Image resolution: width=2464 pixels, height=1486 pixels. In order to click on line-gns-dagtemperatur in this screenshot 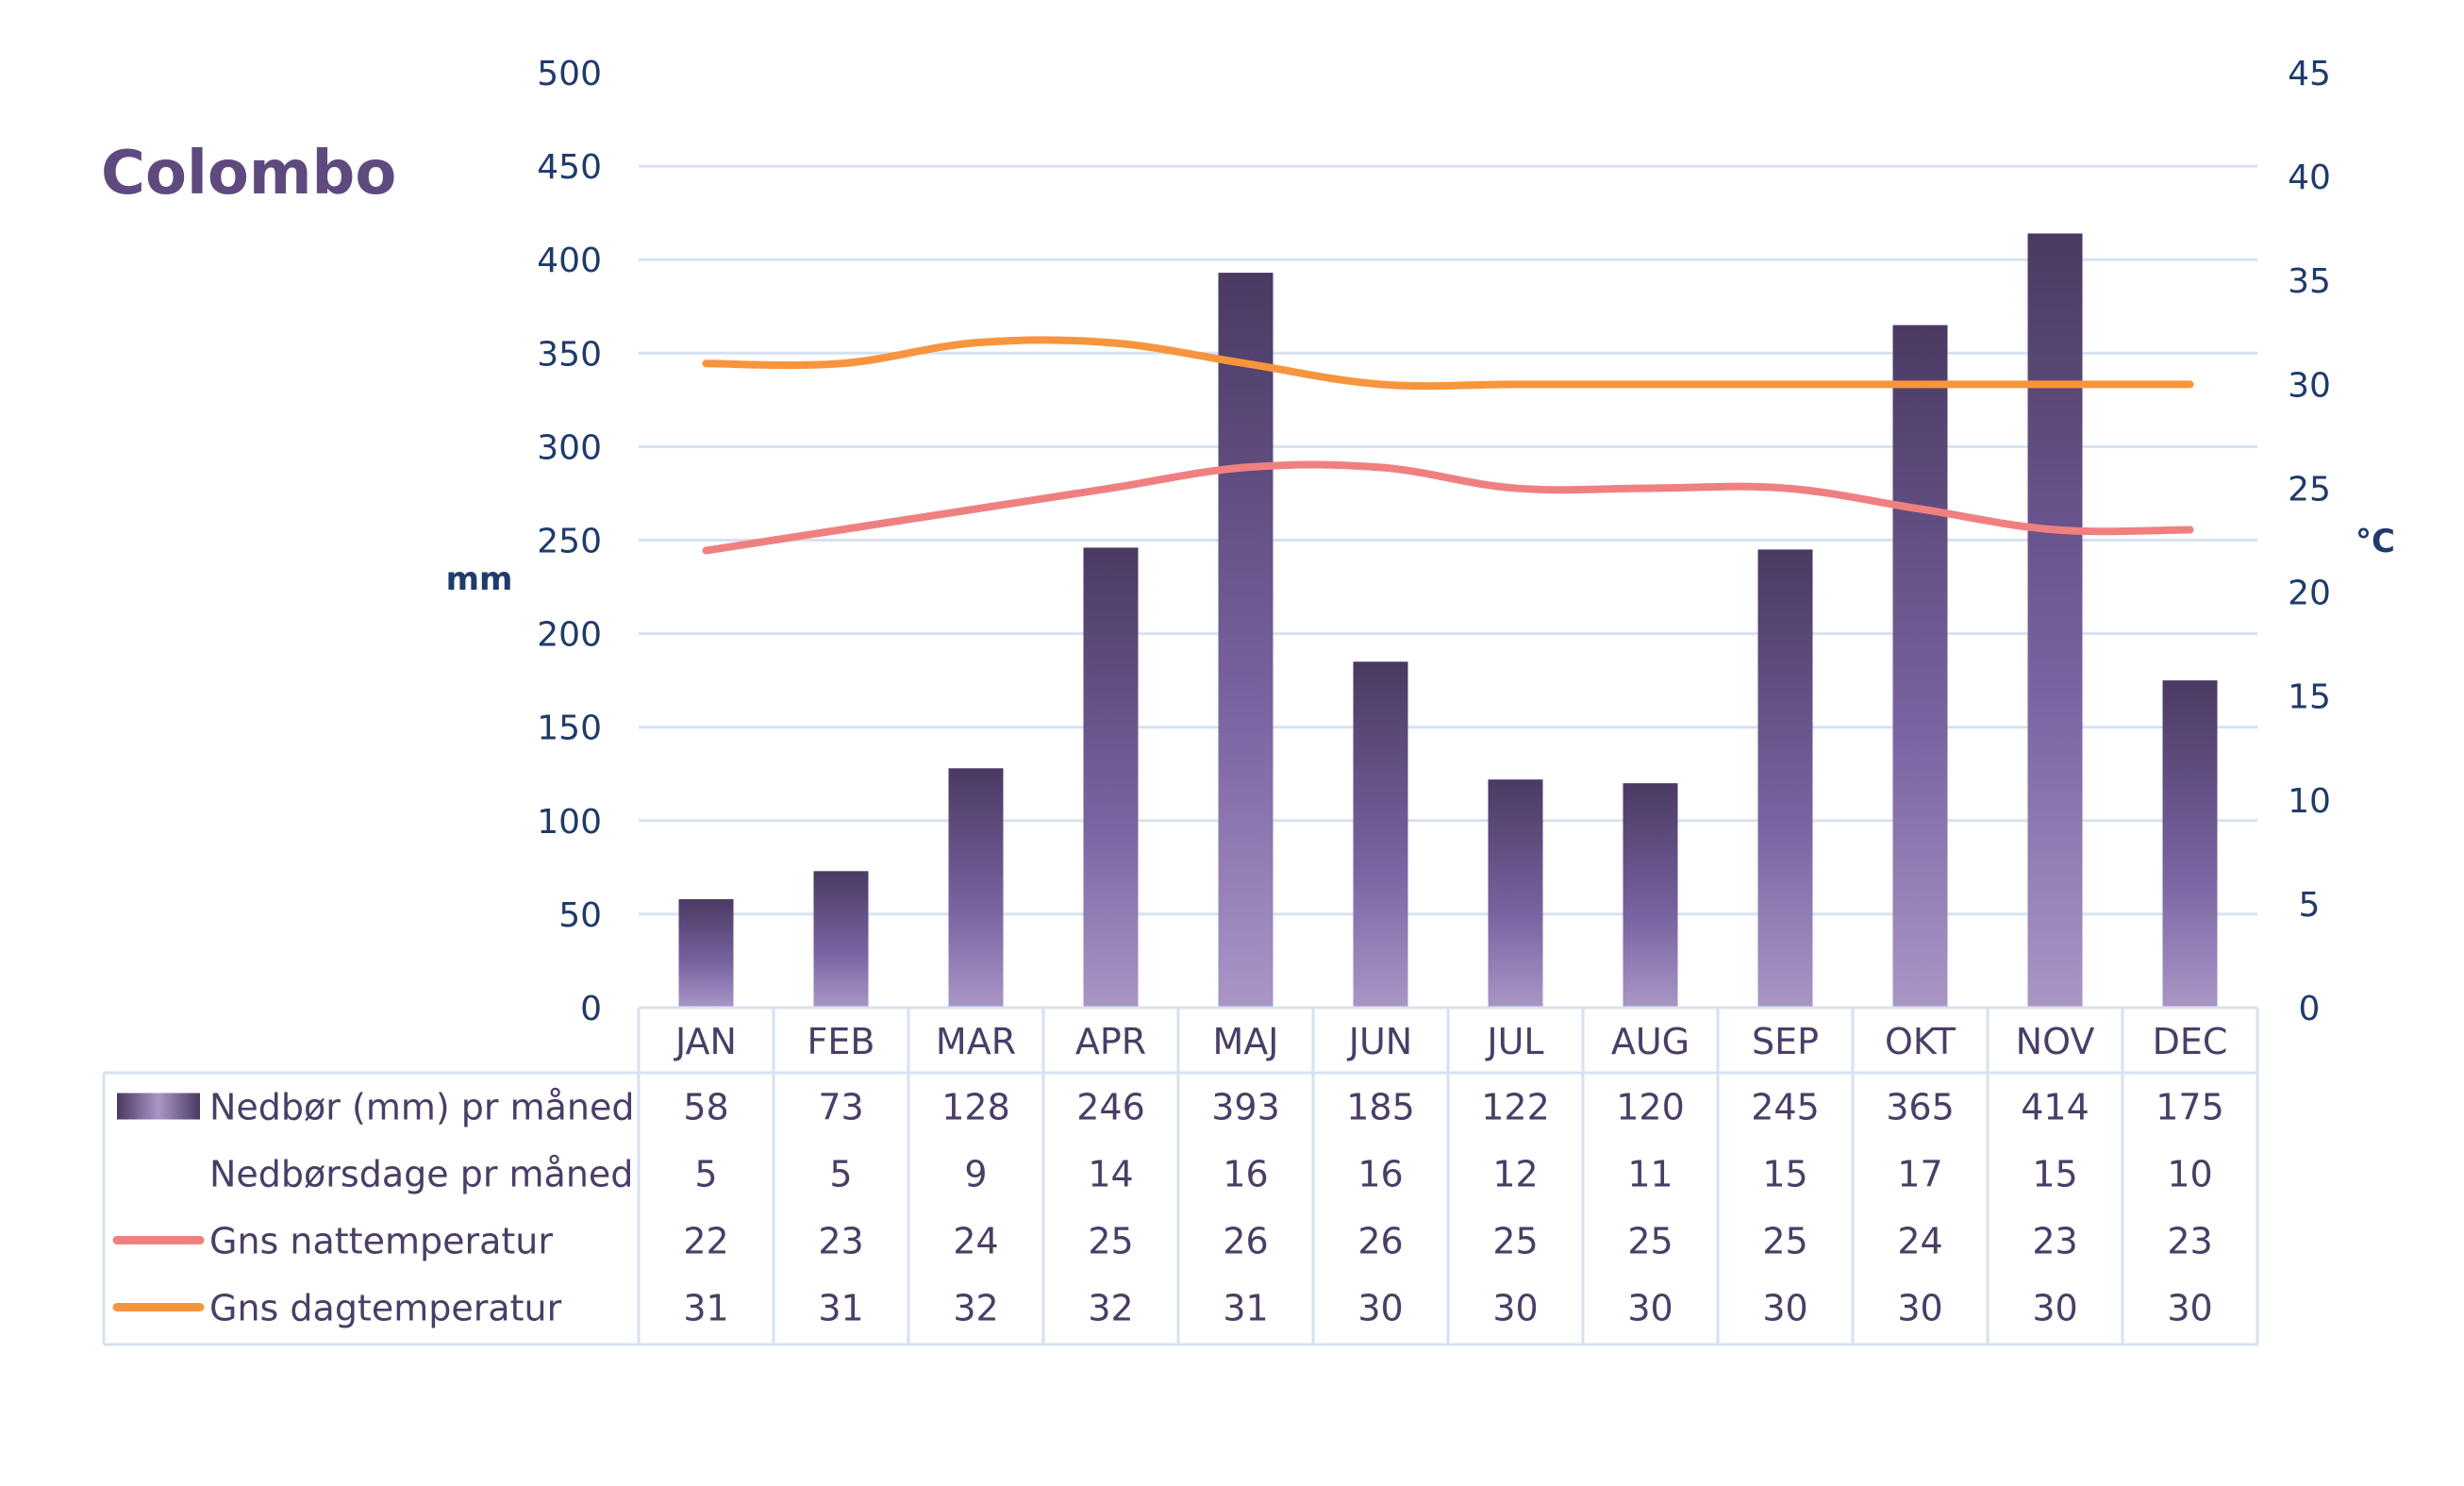, I will do `click(1448, 363)`.